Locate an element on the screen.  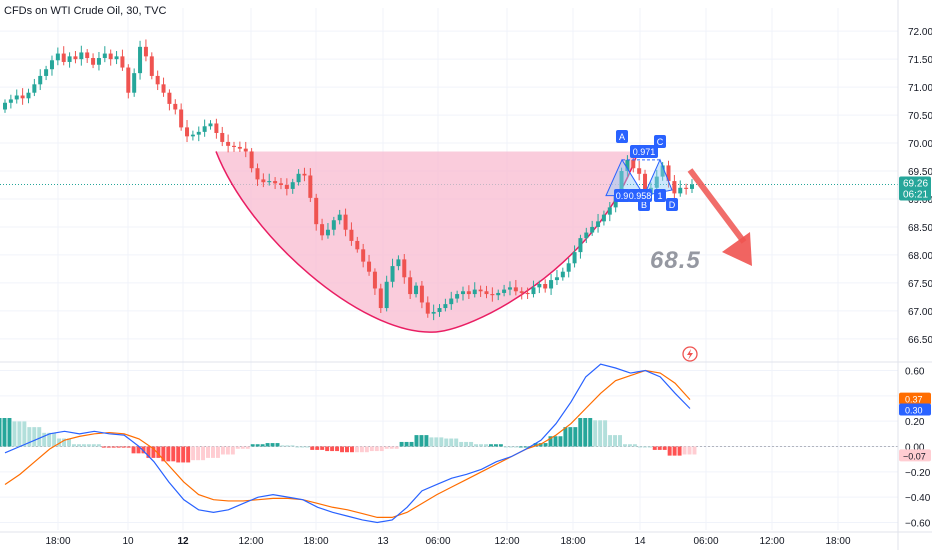
projection-arrow-shaft is located at coordinates (717, 206).